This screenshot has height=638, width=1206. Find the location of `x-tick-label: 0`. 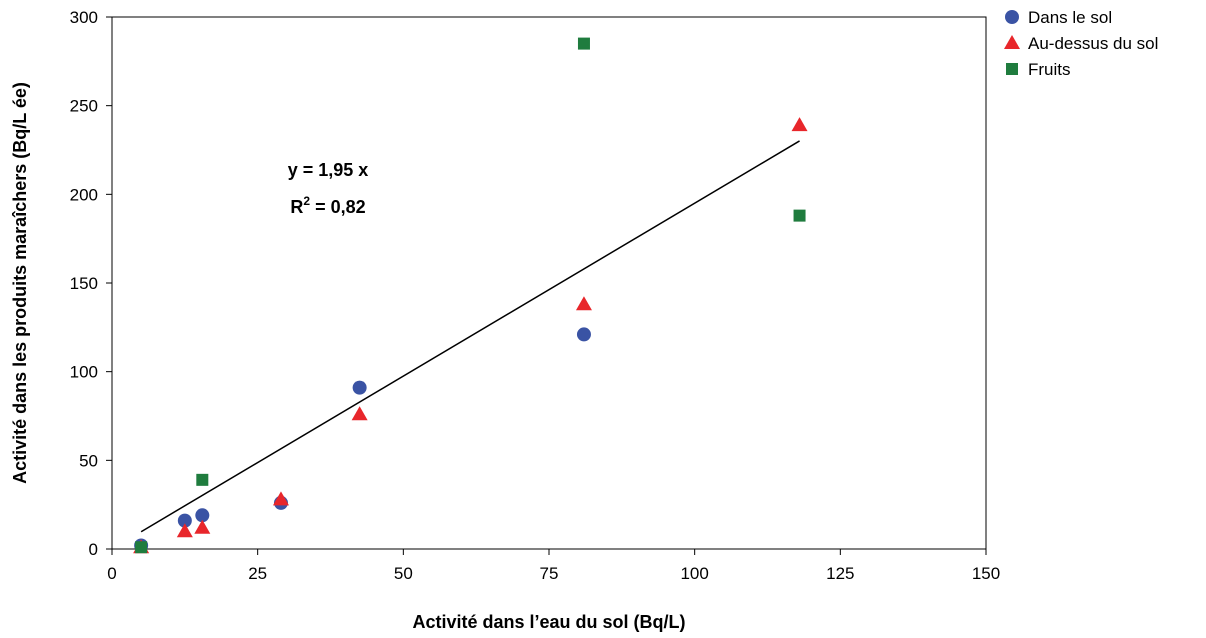

x-tick-label: 0 is located at coordinates (111, 573).